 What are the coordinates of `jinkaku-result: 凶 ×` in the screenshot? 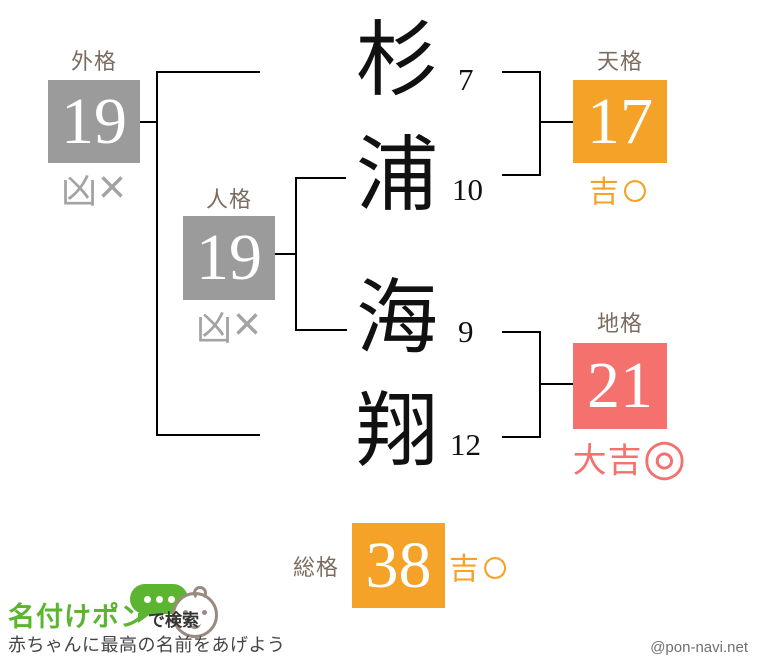 It's located at (229, 324).